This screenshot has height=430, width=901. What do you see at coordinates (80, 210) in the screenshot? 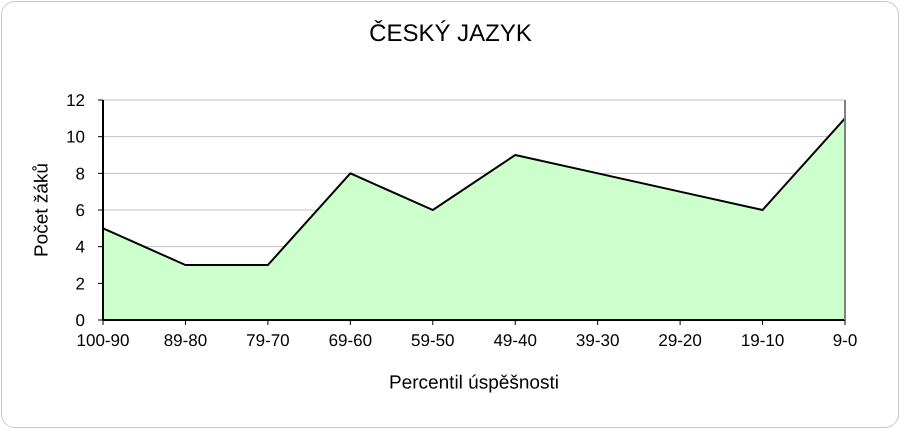
I see `y-tick-label: 6` at bounding box center [80, 210].